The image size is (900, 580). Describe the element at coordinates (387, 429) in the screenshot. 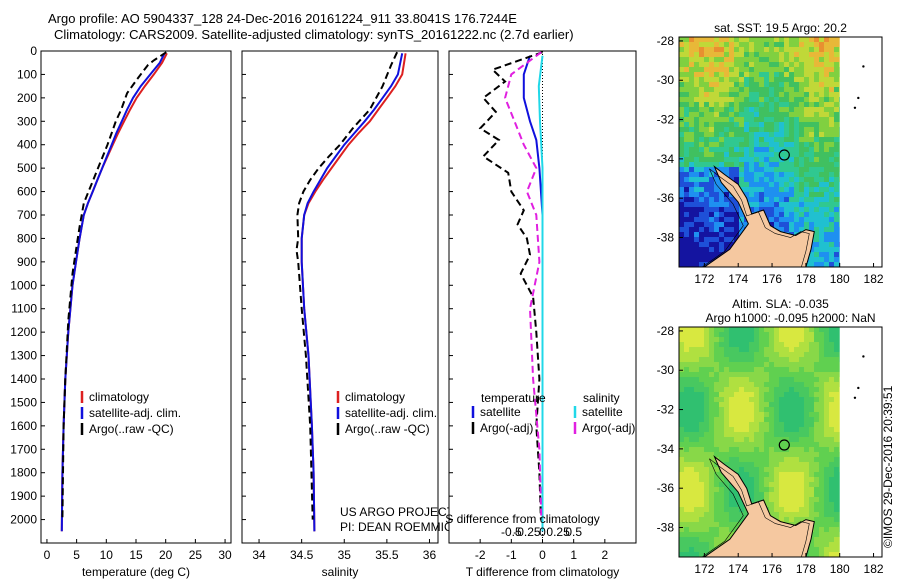

I see `legend-label: Argo(..raw -QC)` at that location.